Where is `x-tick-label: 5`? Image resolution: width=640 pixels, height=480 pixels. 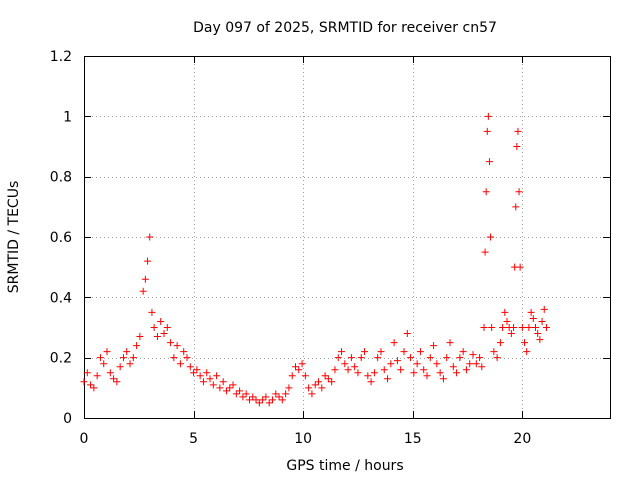
x-tick-label: 5 is located at coordinates (193, 439).